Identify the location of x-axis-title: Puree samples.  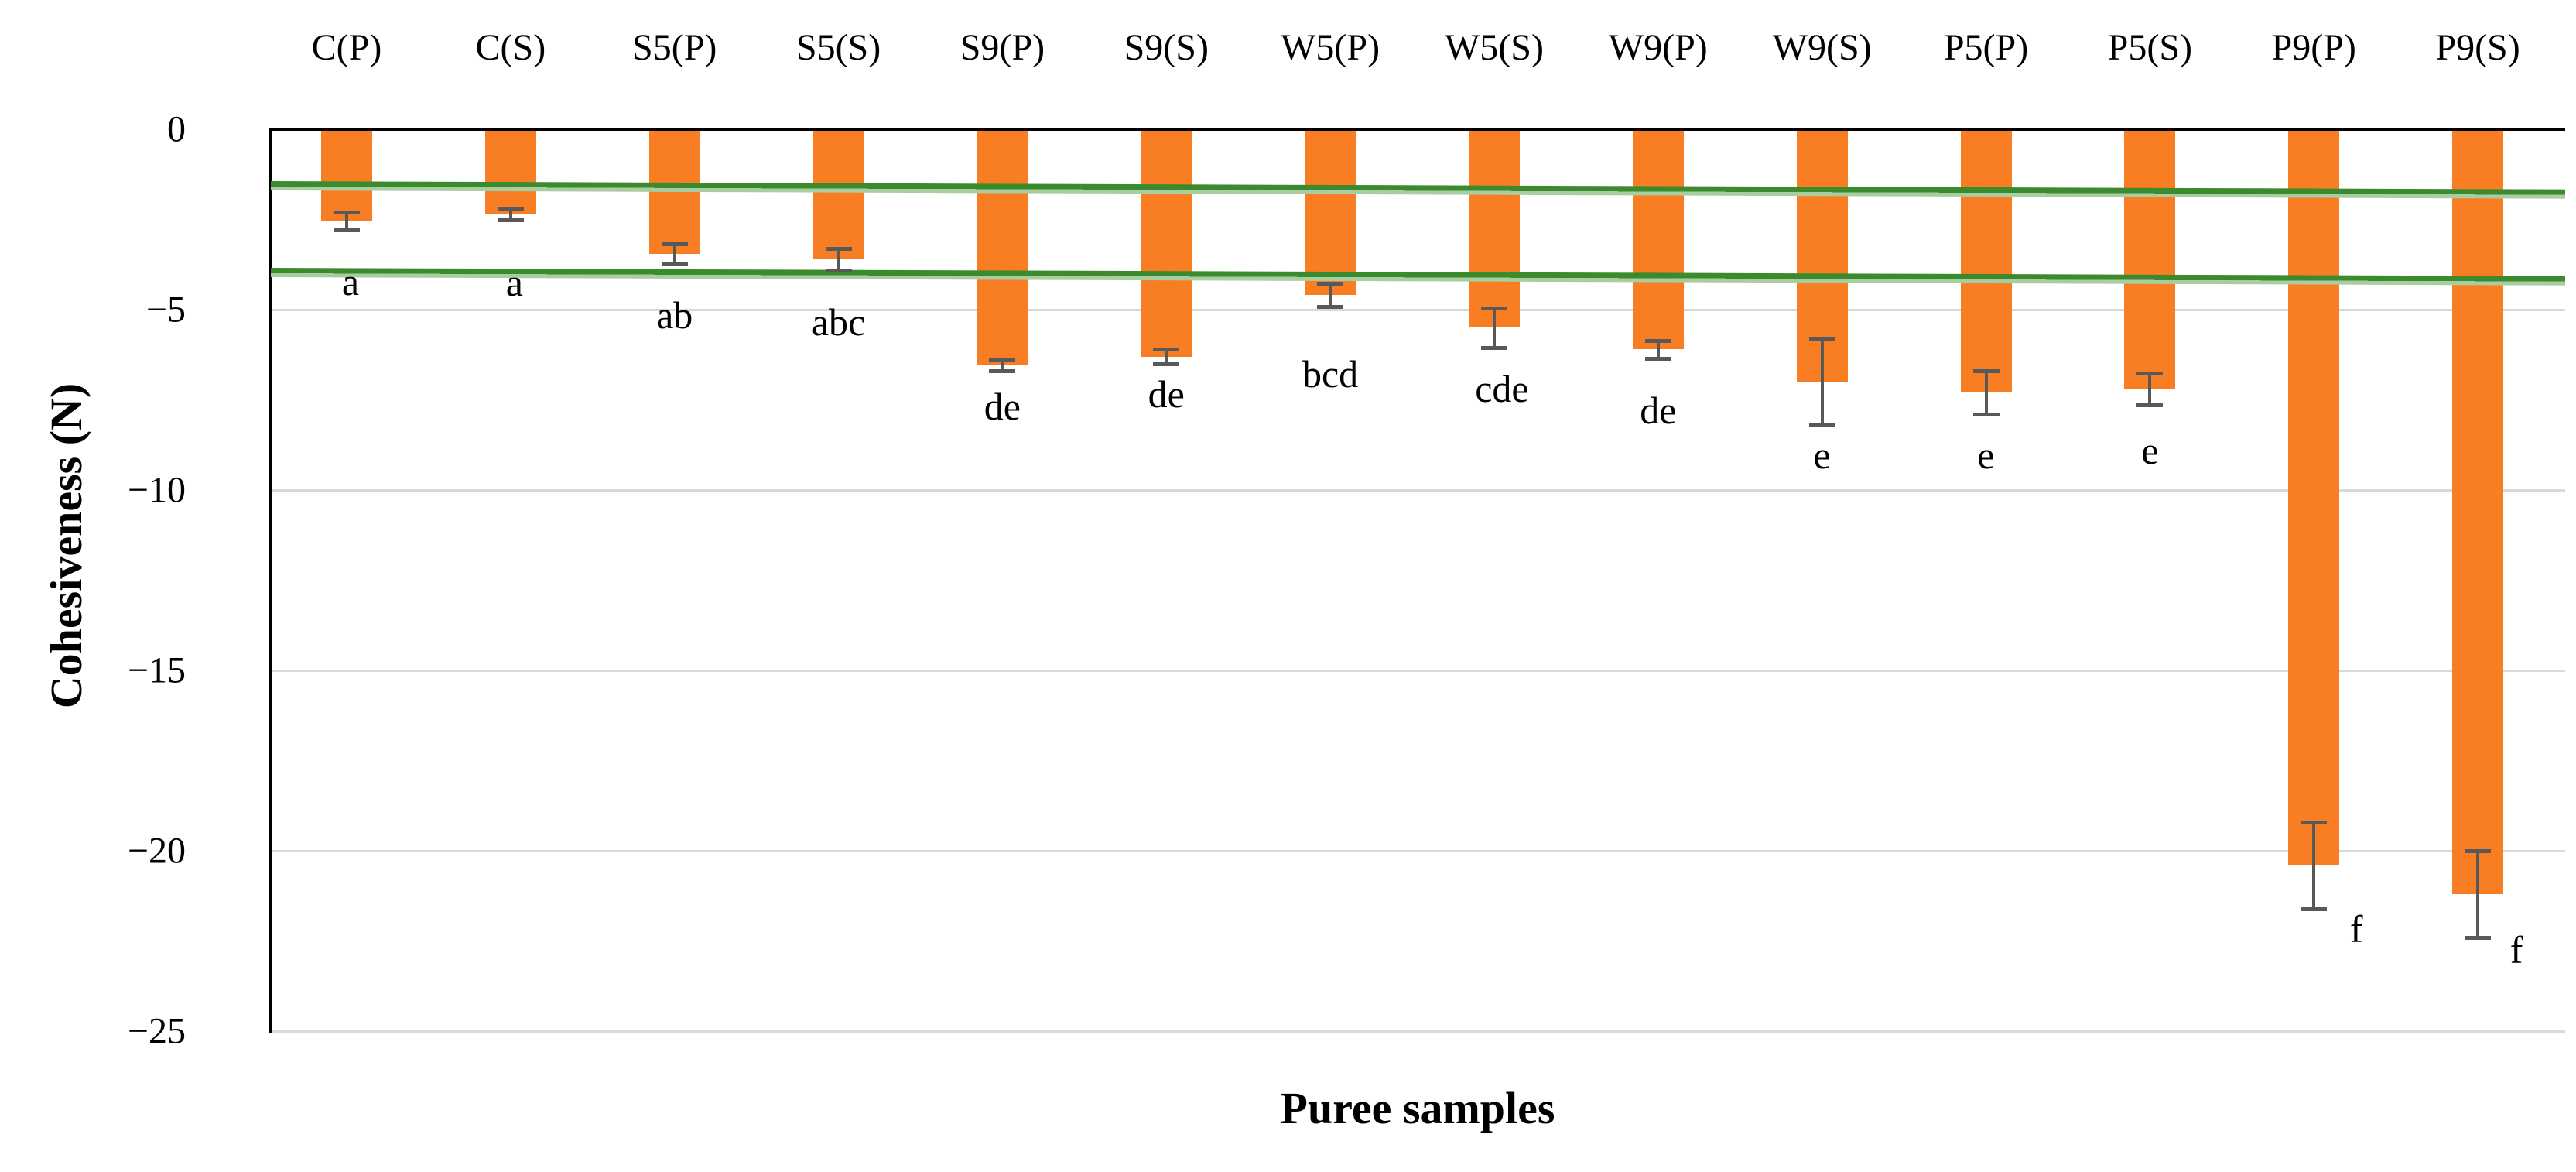
(1418, 1108).